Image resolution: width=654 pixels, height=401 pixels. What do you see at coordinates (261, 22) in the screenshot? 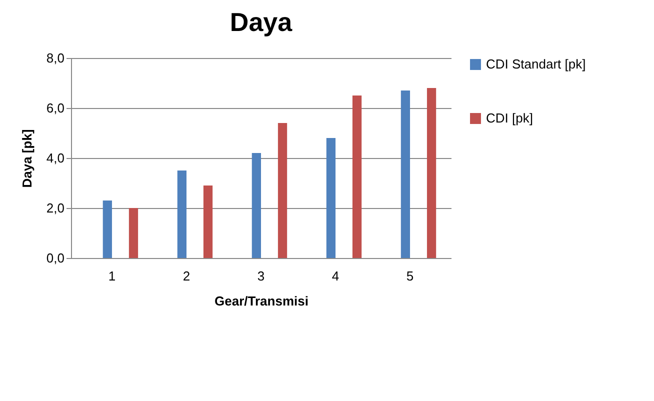
I see `chart-title: Daya` at bounding box center [261, 22].